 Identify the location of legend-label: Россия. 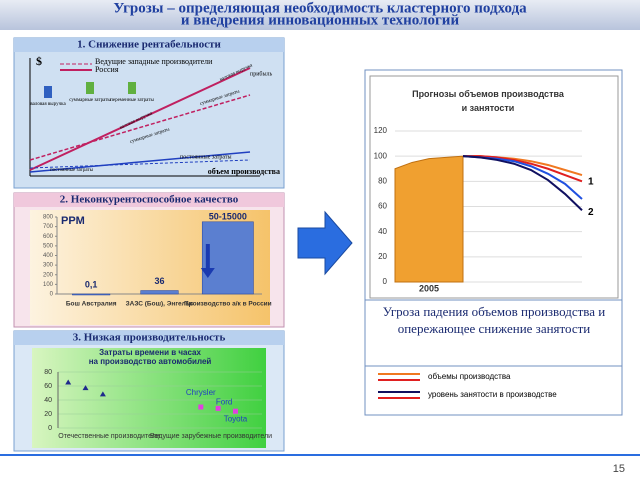
(107, 69).